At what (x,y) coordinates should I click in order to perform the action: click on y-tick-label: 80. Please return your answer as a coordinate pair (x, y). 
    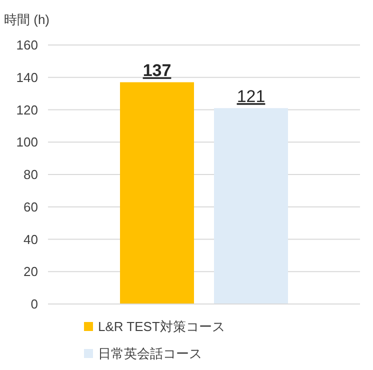
    Looking at the image, I should click on (31, 174).